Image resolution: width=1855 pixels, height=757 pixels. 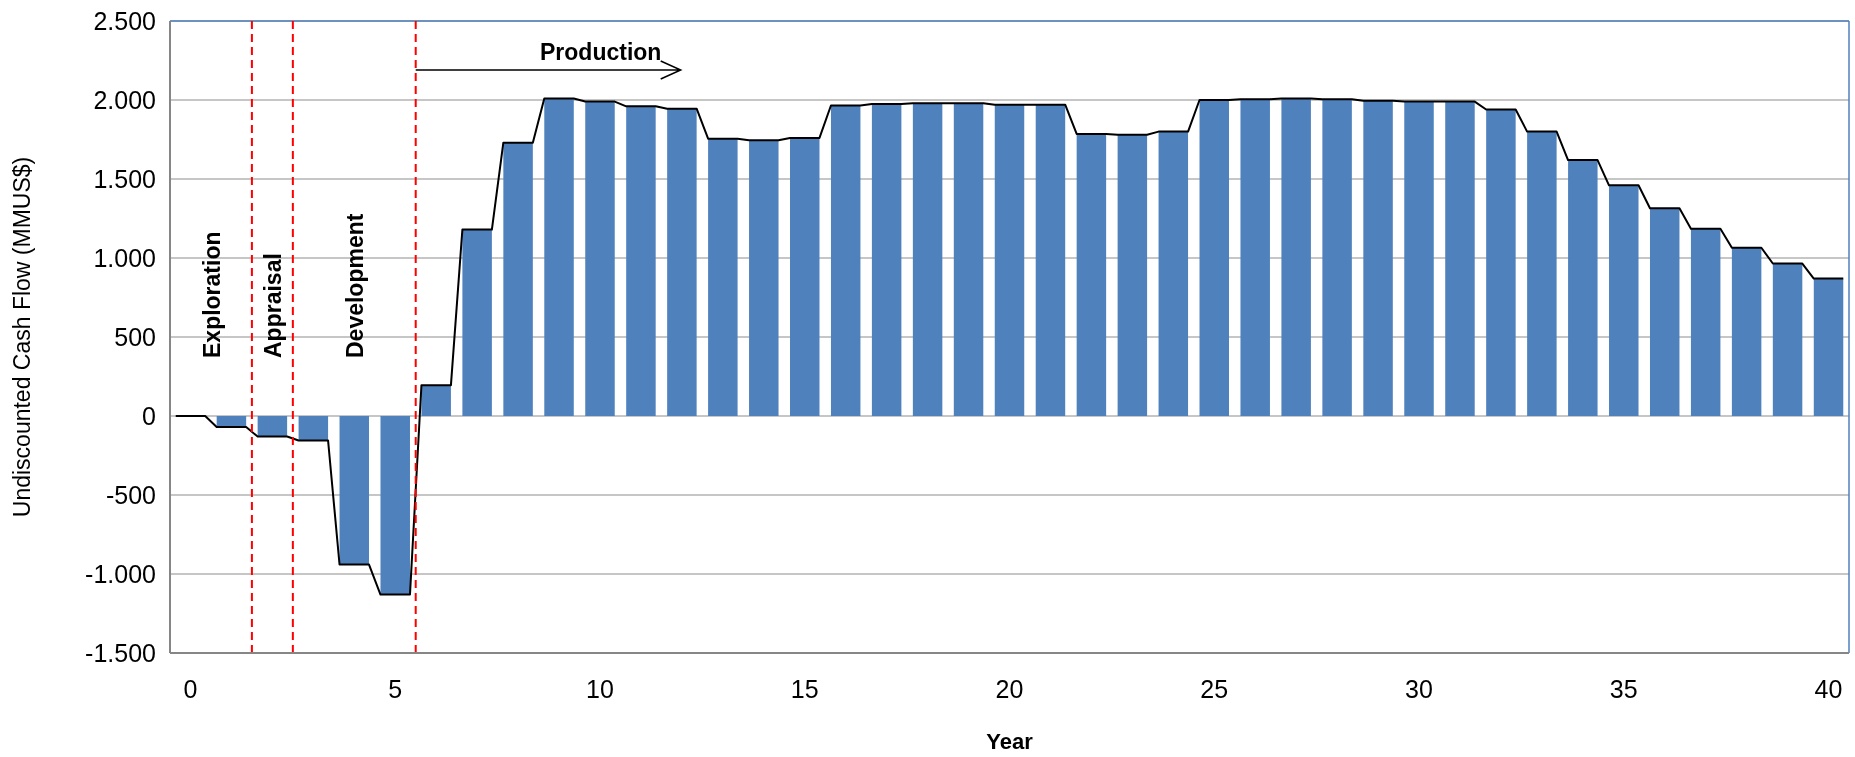 I want to click on x-tick-label: 20, so click(x=1009, y=689).